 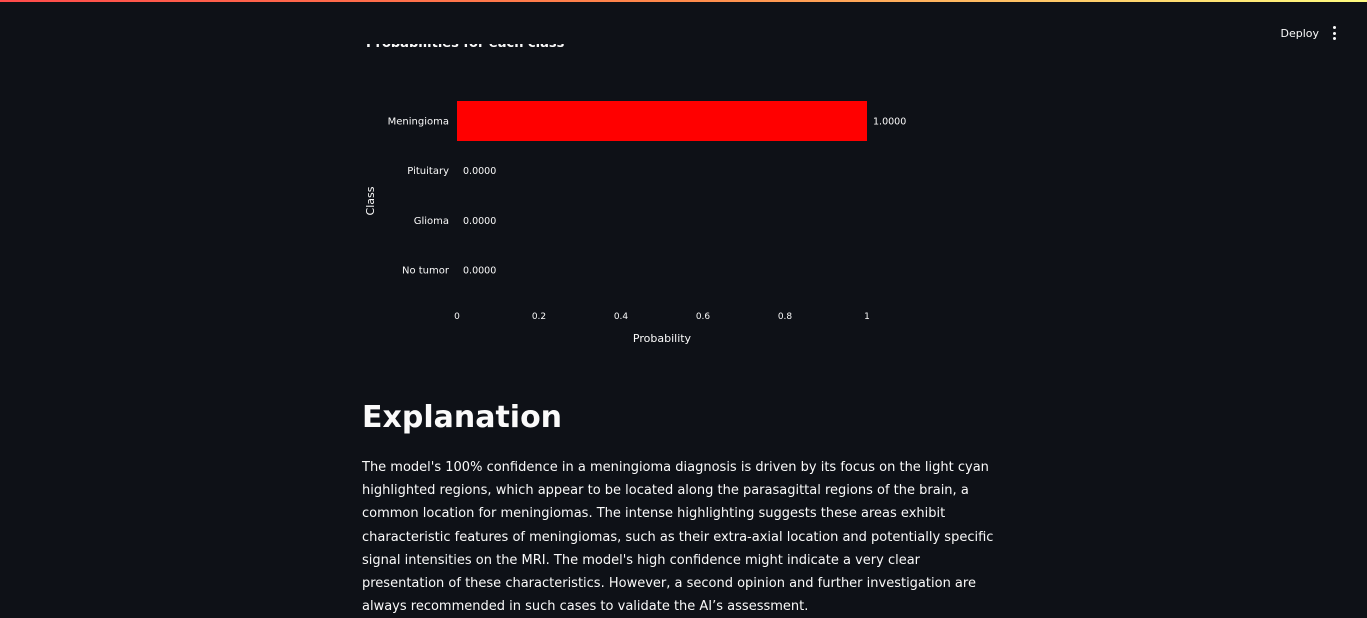 What do you see at coordinates (662, 338) in the screenshot?
I see `x-axis-title: Probability` at bounding box center [662, 338].